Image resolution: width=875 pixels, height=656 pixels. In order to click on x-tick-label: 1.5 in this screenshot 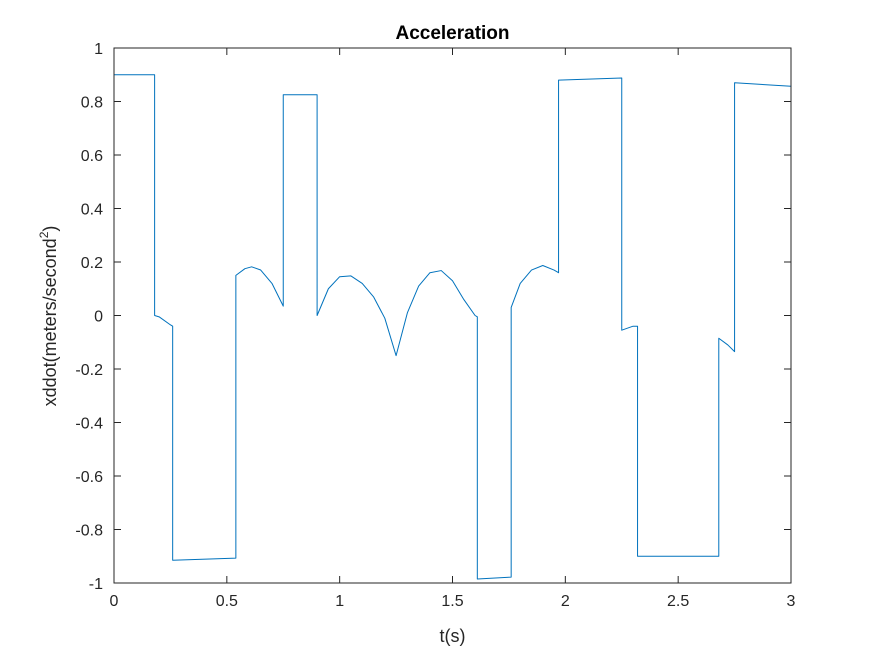, I will do `click(452, 601)`.